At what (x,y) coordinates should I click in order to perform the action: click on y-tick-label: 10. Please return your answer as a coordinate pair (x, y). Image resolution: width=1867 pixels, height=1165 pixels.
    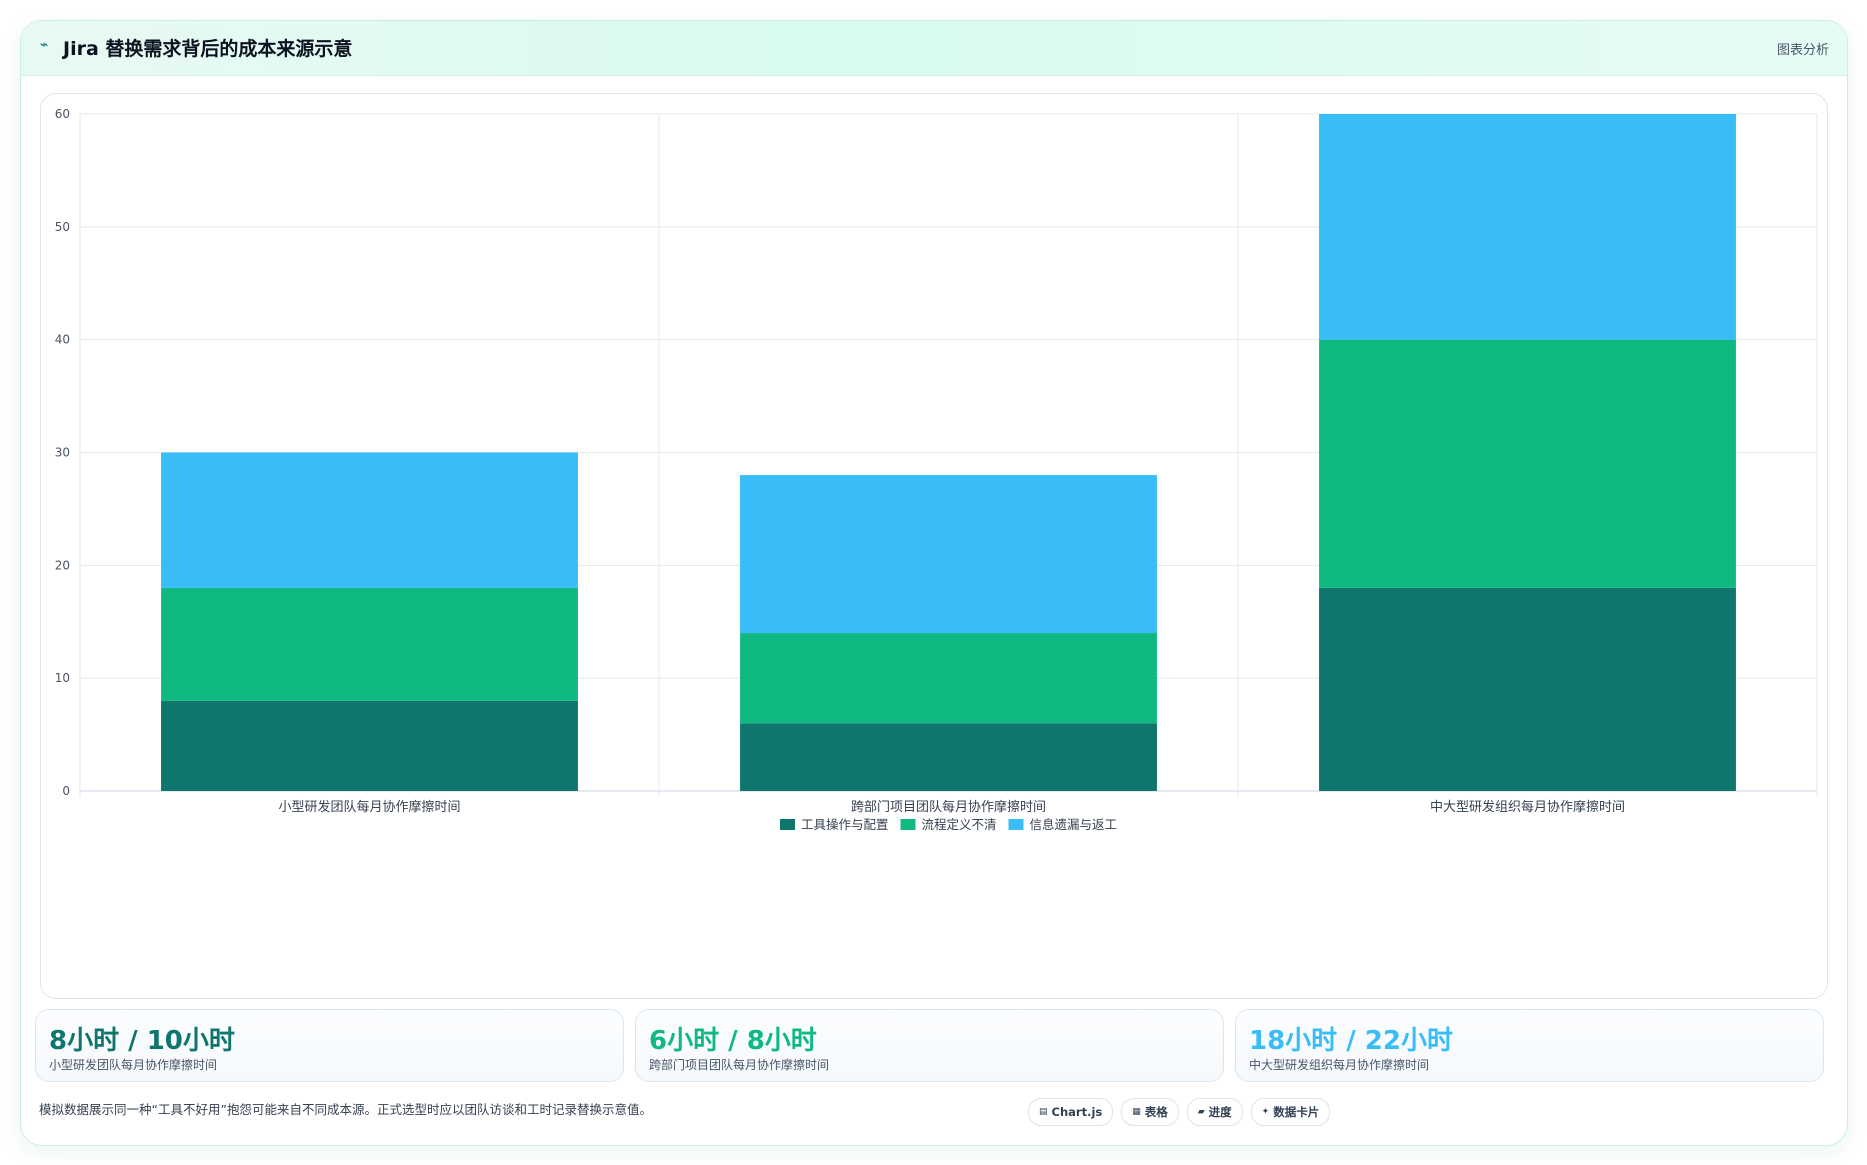
    Looking at the image, I should click on (62, 678).